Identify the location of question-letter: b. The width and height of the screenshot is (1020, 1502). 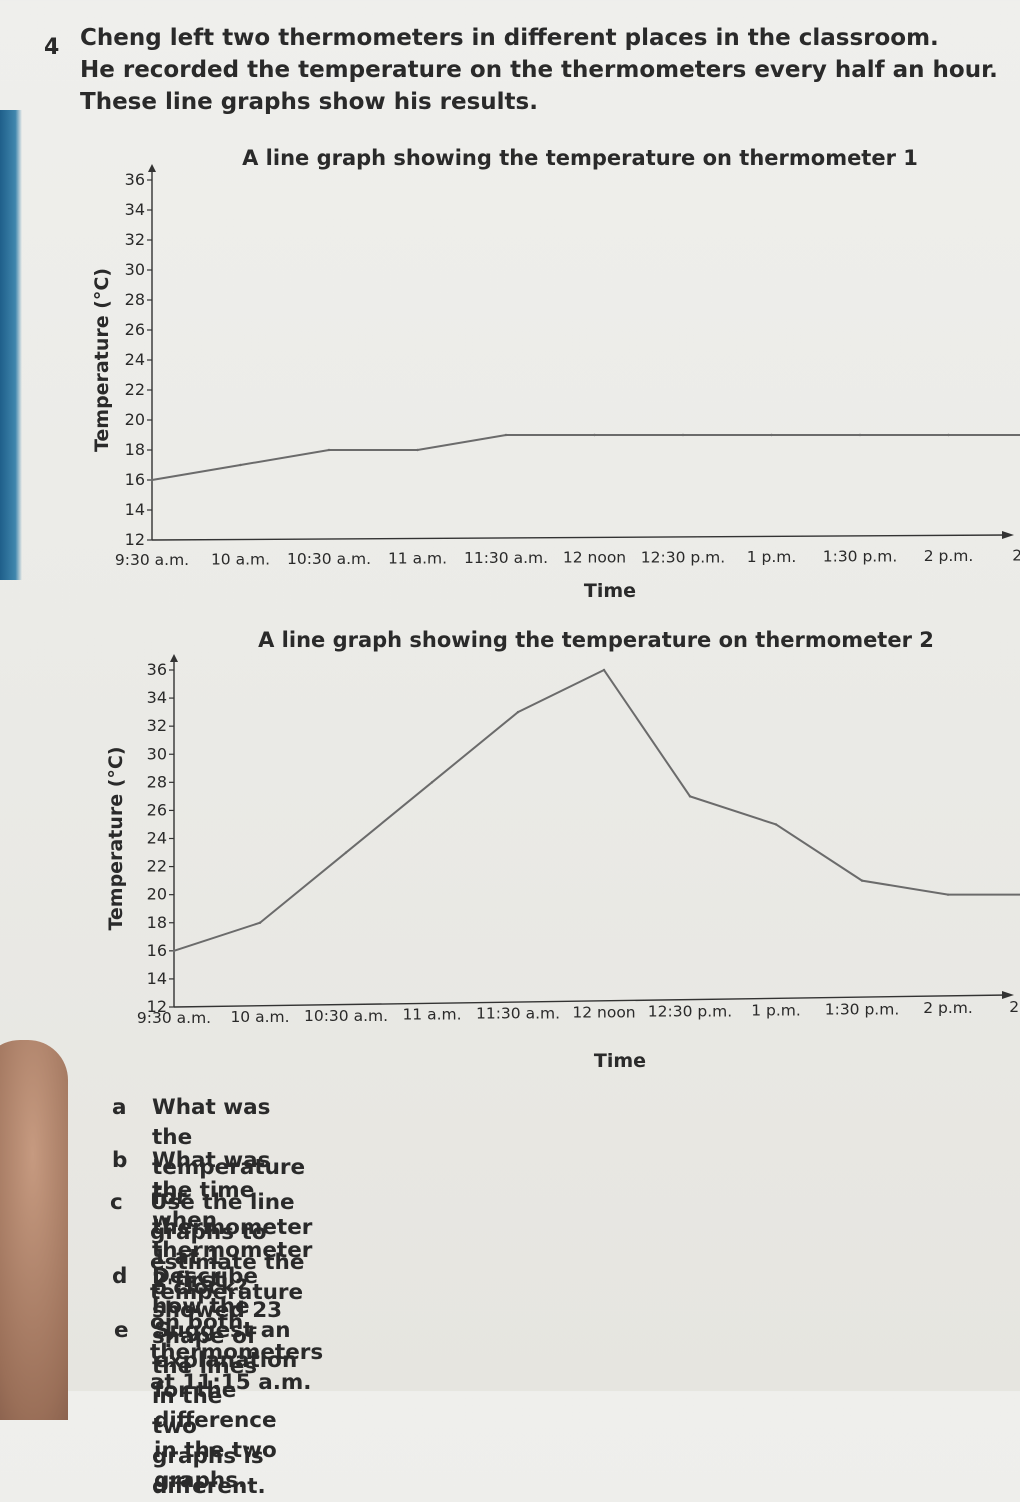
(120, 1160).